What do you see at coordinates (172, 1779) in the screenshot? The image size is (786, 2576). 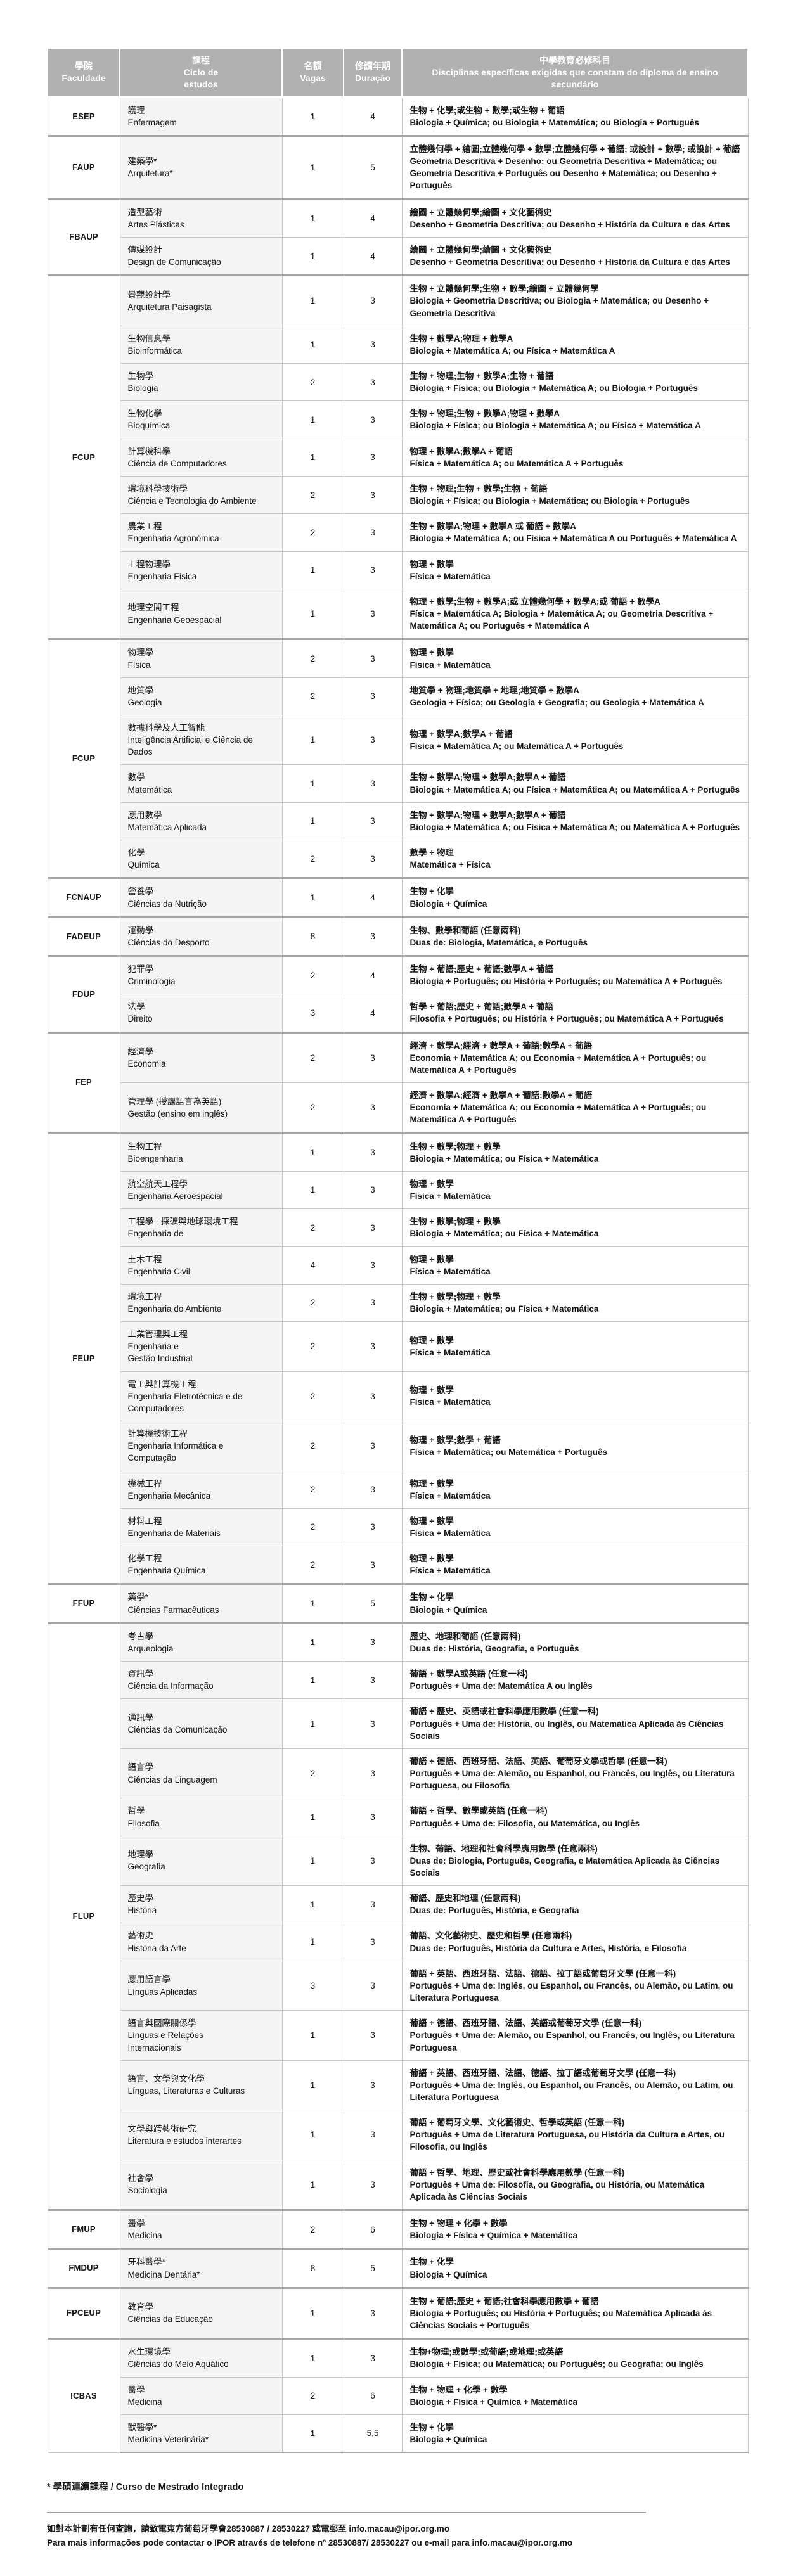 I see `course-name-pt: Ciências da Linguagem` at bounding box center [172, 1779].